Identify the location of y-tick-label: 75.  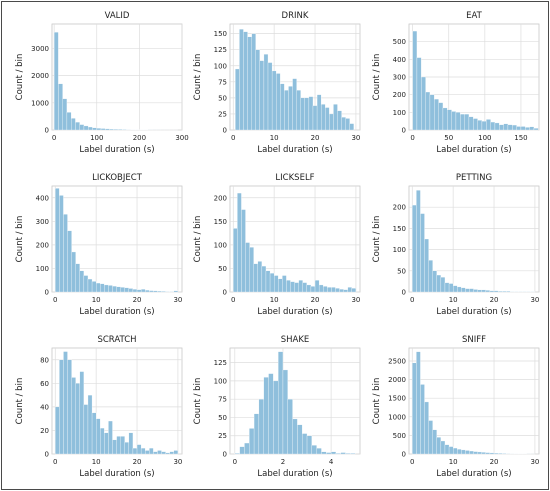
(222, 400).